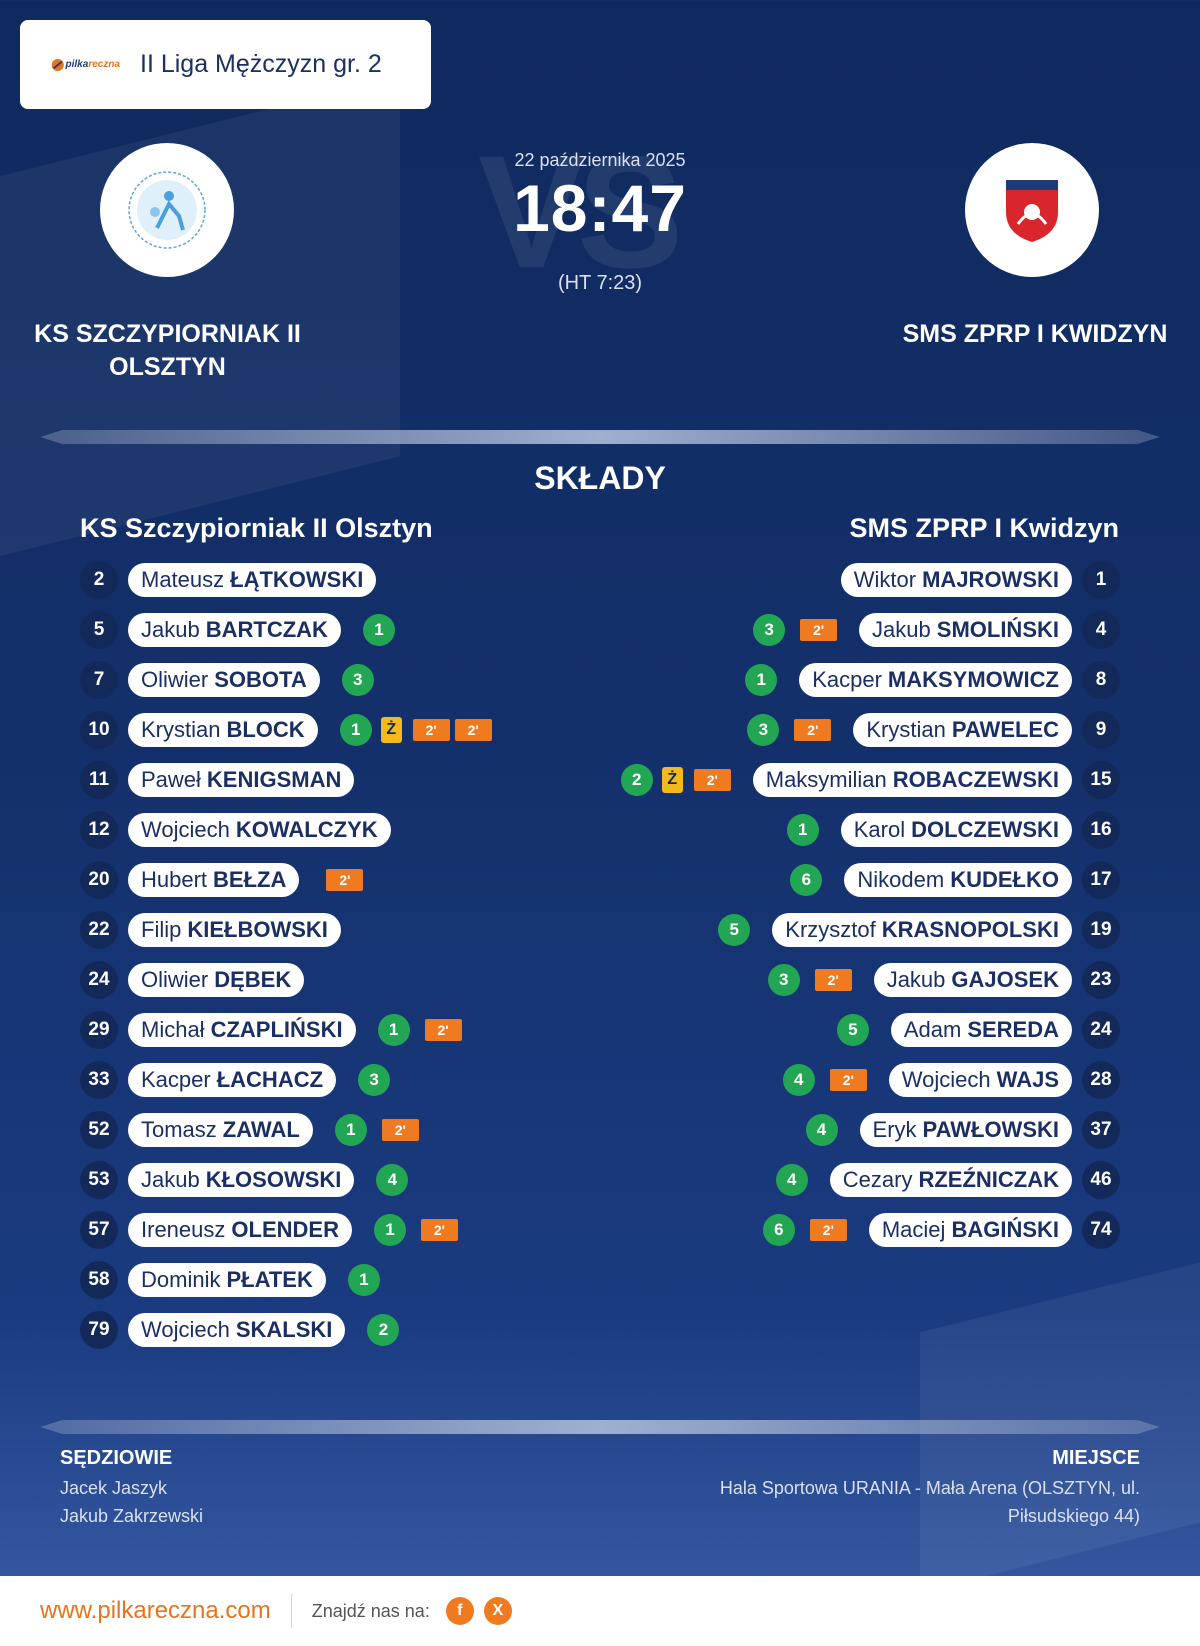 The image size is (1200, 1646). What do you see at coordinates (99, 880) in the screenshot?
I see `shirt-number: 20` at bounding box center [99, 880].